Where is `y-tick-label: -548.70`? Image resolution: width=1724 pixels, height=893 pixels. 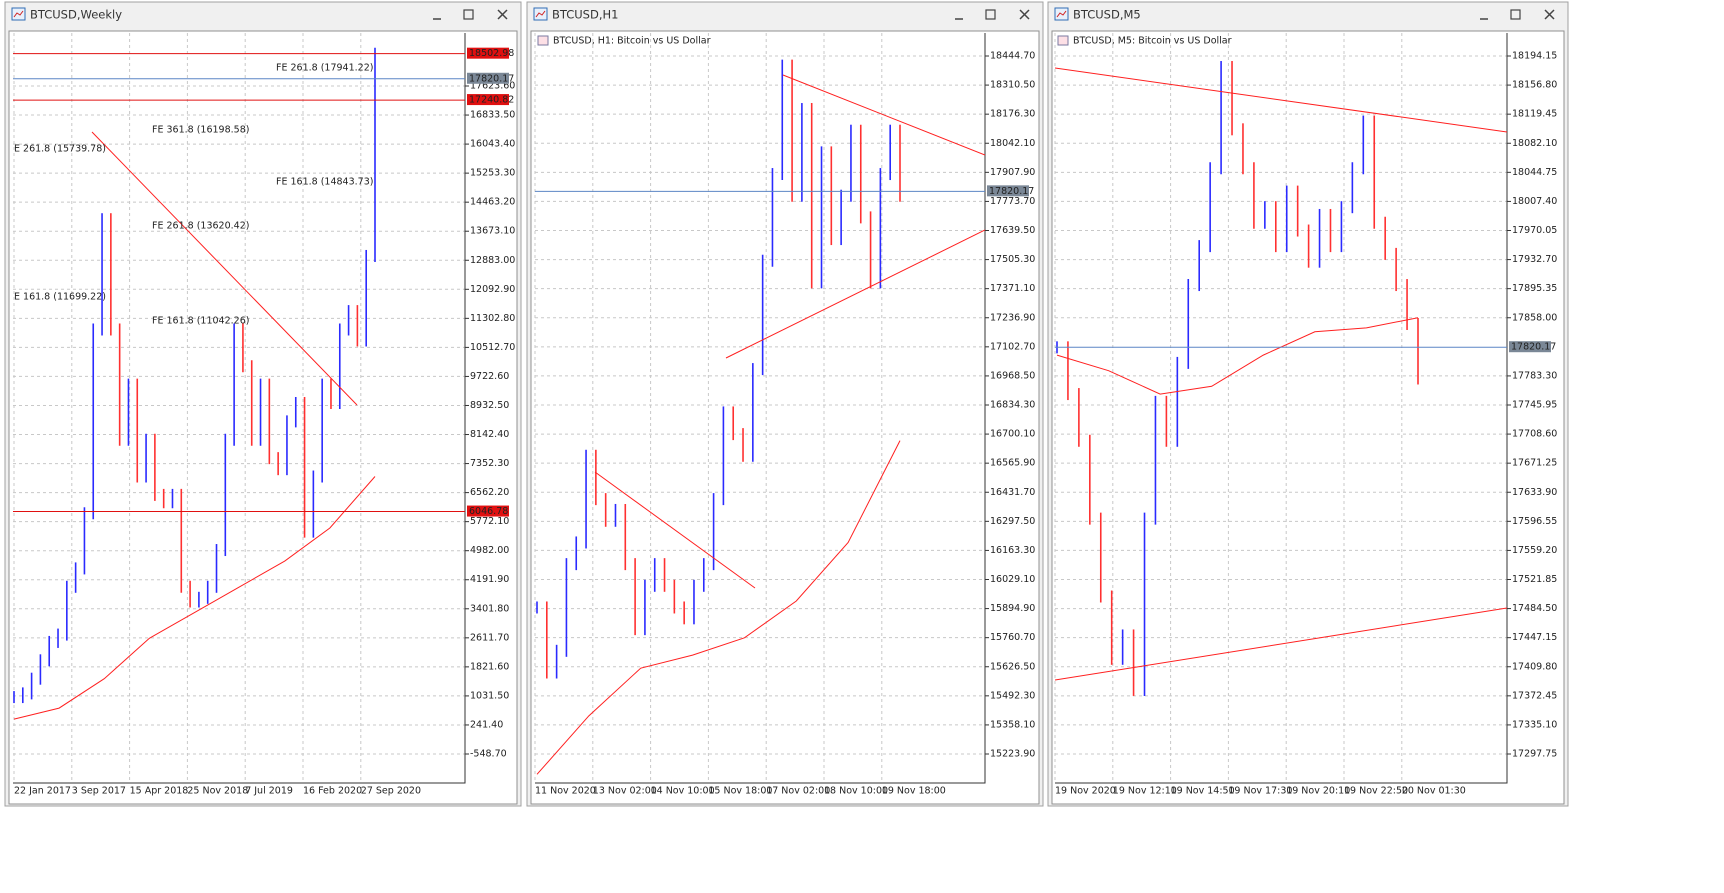
y-tick-label: -548.70 is located at coordinates (488, 754).